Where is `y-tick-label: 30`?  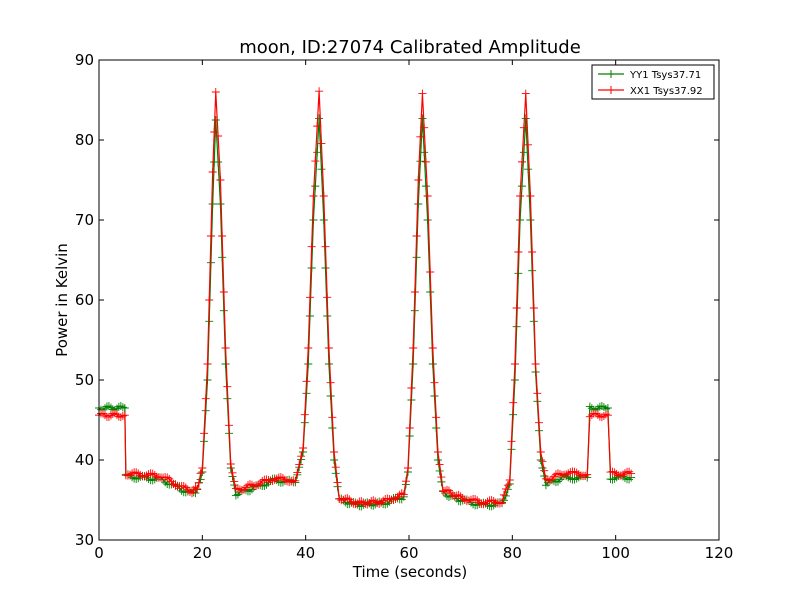
y-tick-label: 30 is located at coordinates (84, 540).